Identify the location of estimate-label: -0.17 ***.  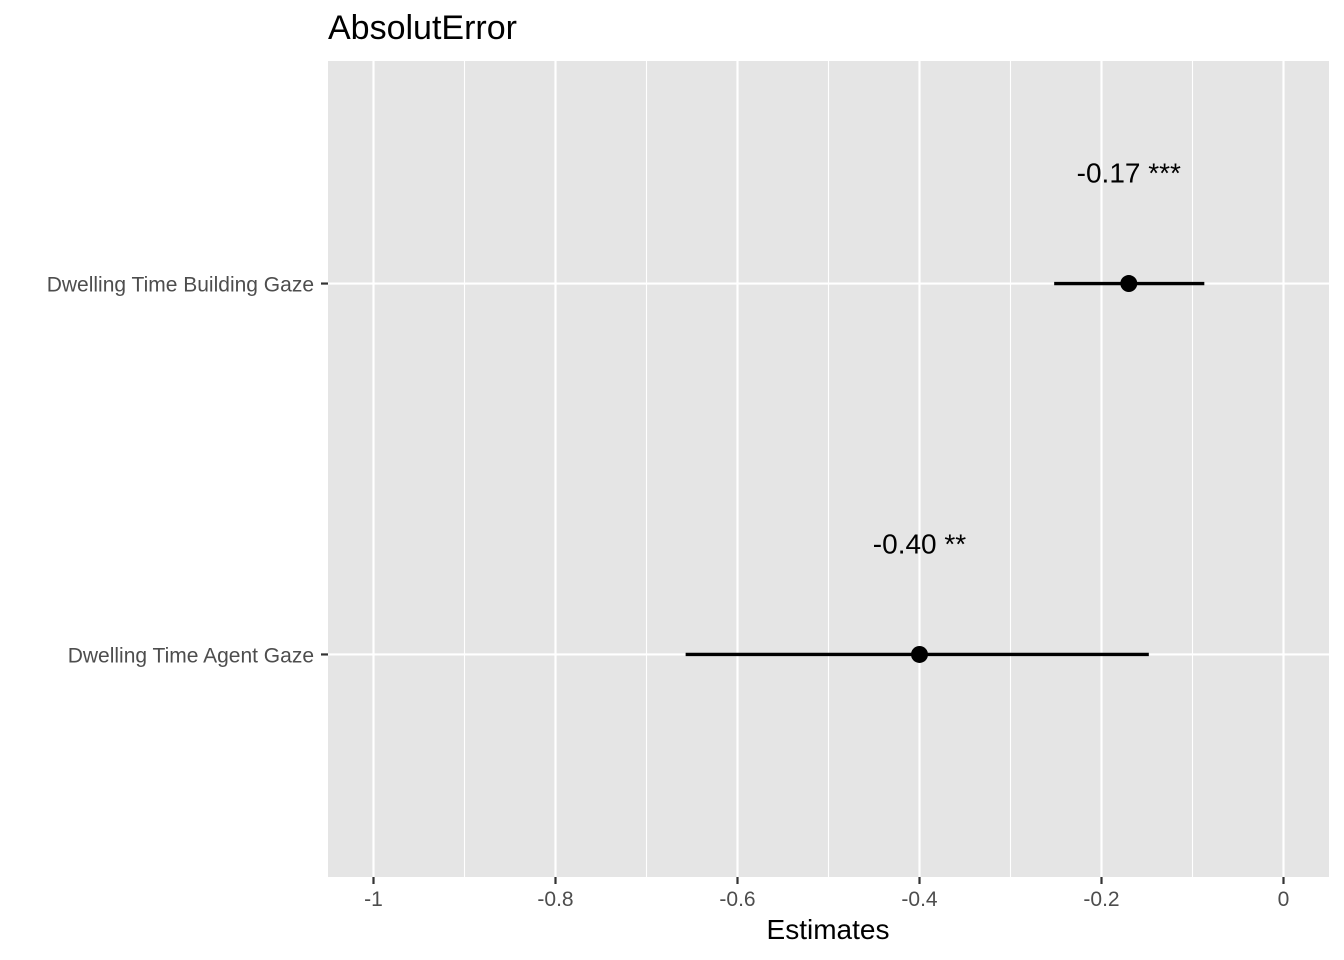
(1129, 173).